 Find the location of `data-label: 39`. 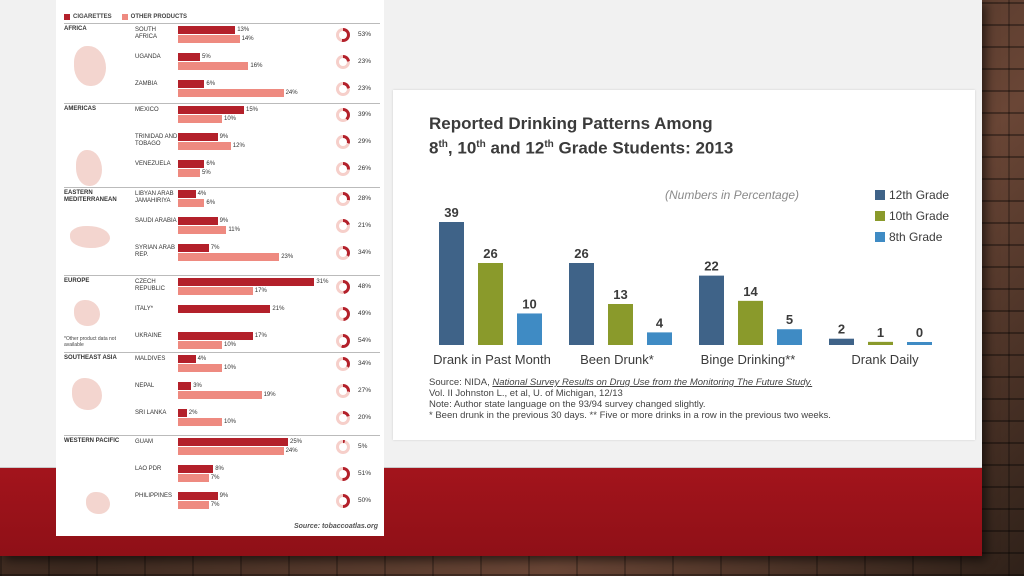

data-label: 39 is located at coordinates (451, 212).